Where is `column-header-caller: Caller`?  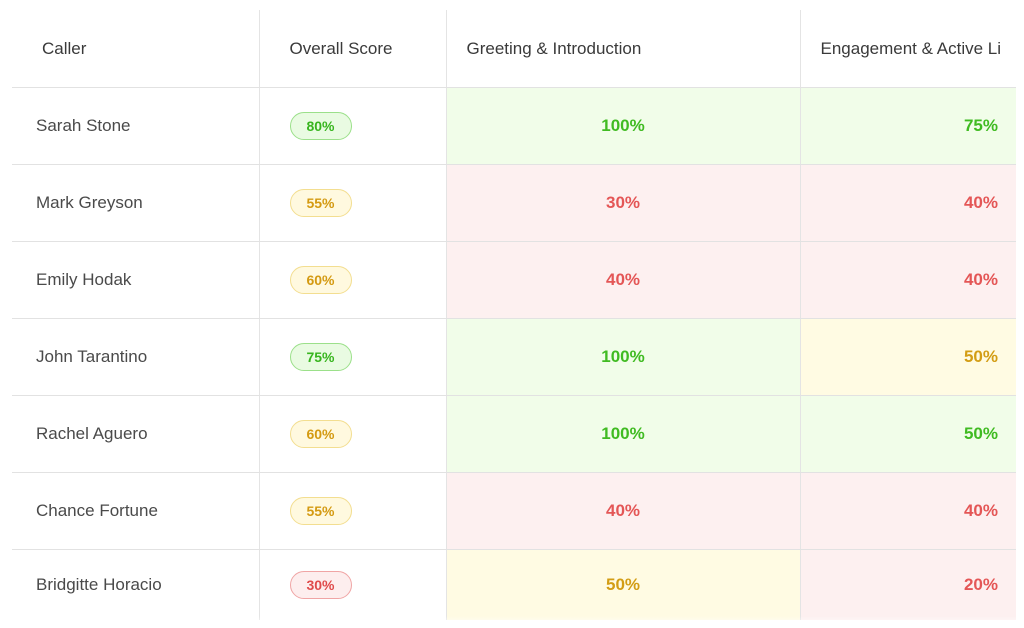 column-header-caller: Caller is located at coordinates (135, 49).